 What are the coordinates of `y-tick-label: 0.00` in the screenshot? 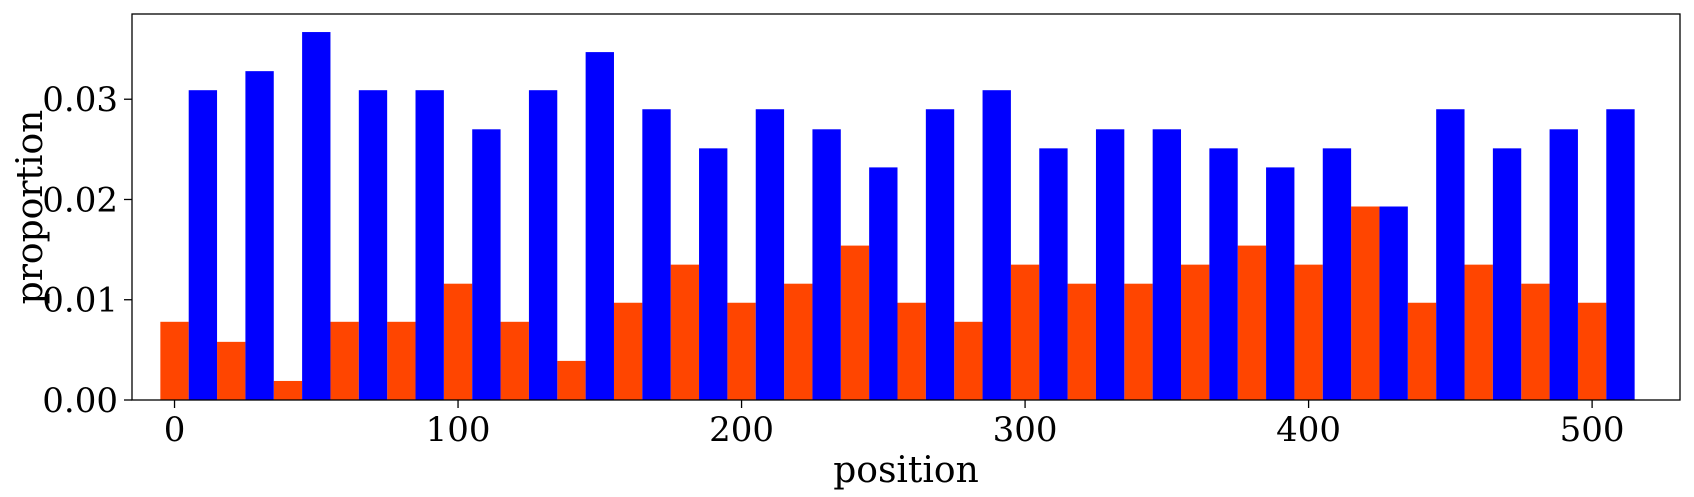 It's located at (80, 401).